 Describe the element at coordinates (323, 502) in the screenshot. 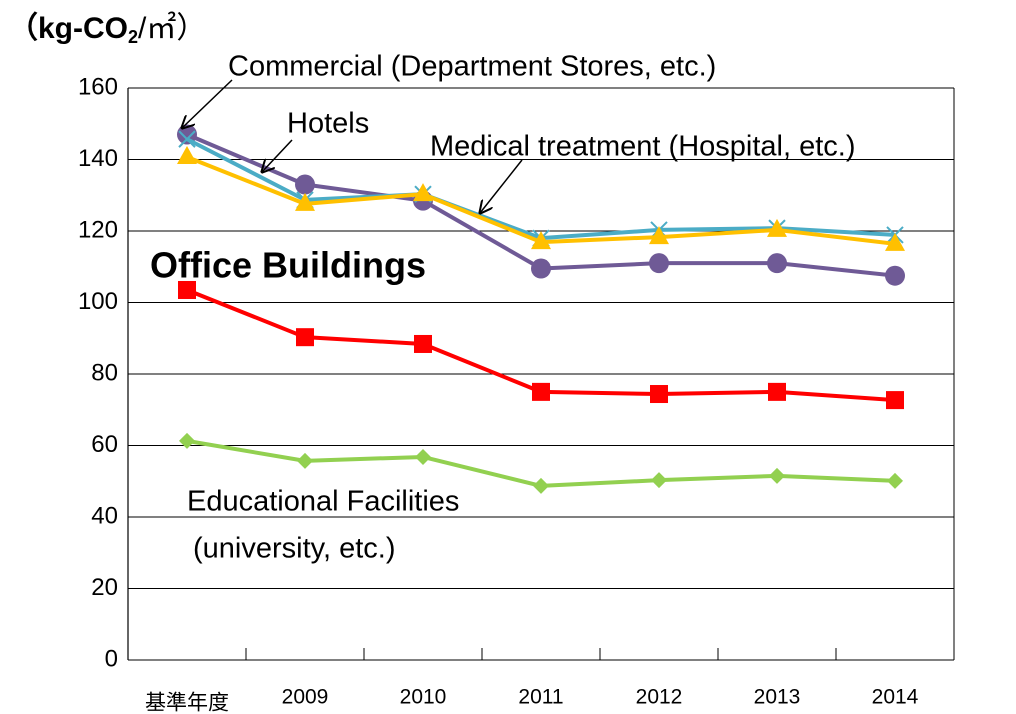

I see `series-label: Educational Facilities` at that location.